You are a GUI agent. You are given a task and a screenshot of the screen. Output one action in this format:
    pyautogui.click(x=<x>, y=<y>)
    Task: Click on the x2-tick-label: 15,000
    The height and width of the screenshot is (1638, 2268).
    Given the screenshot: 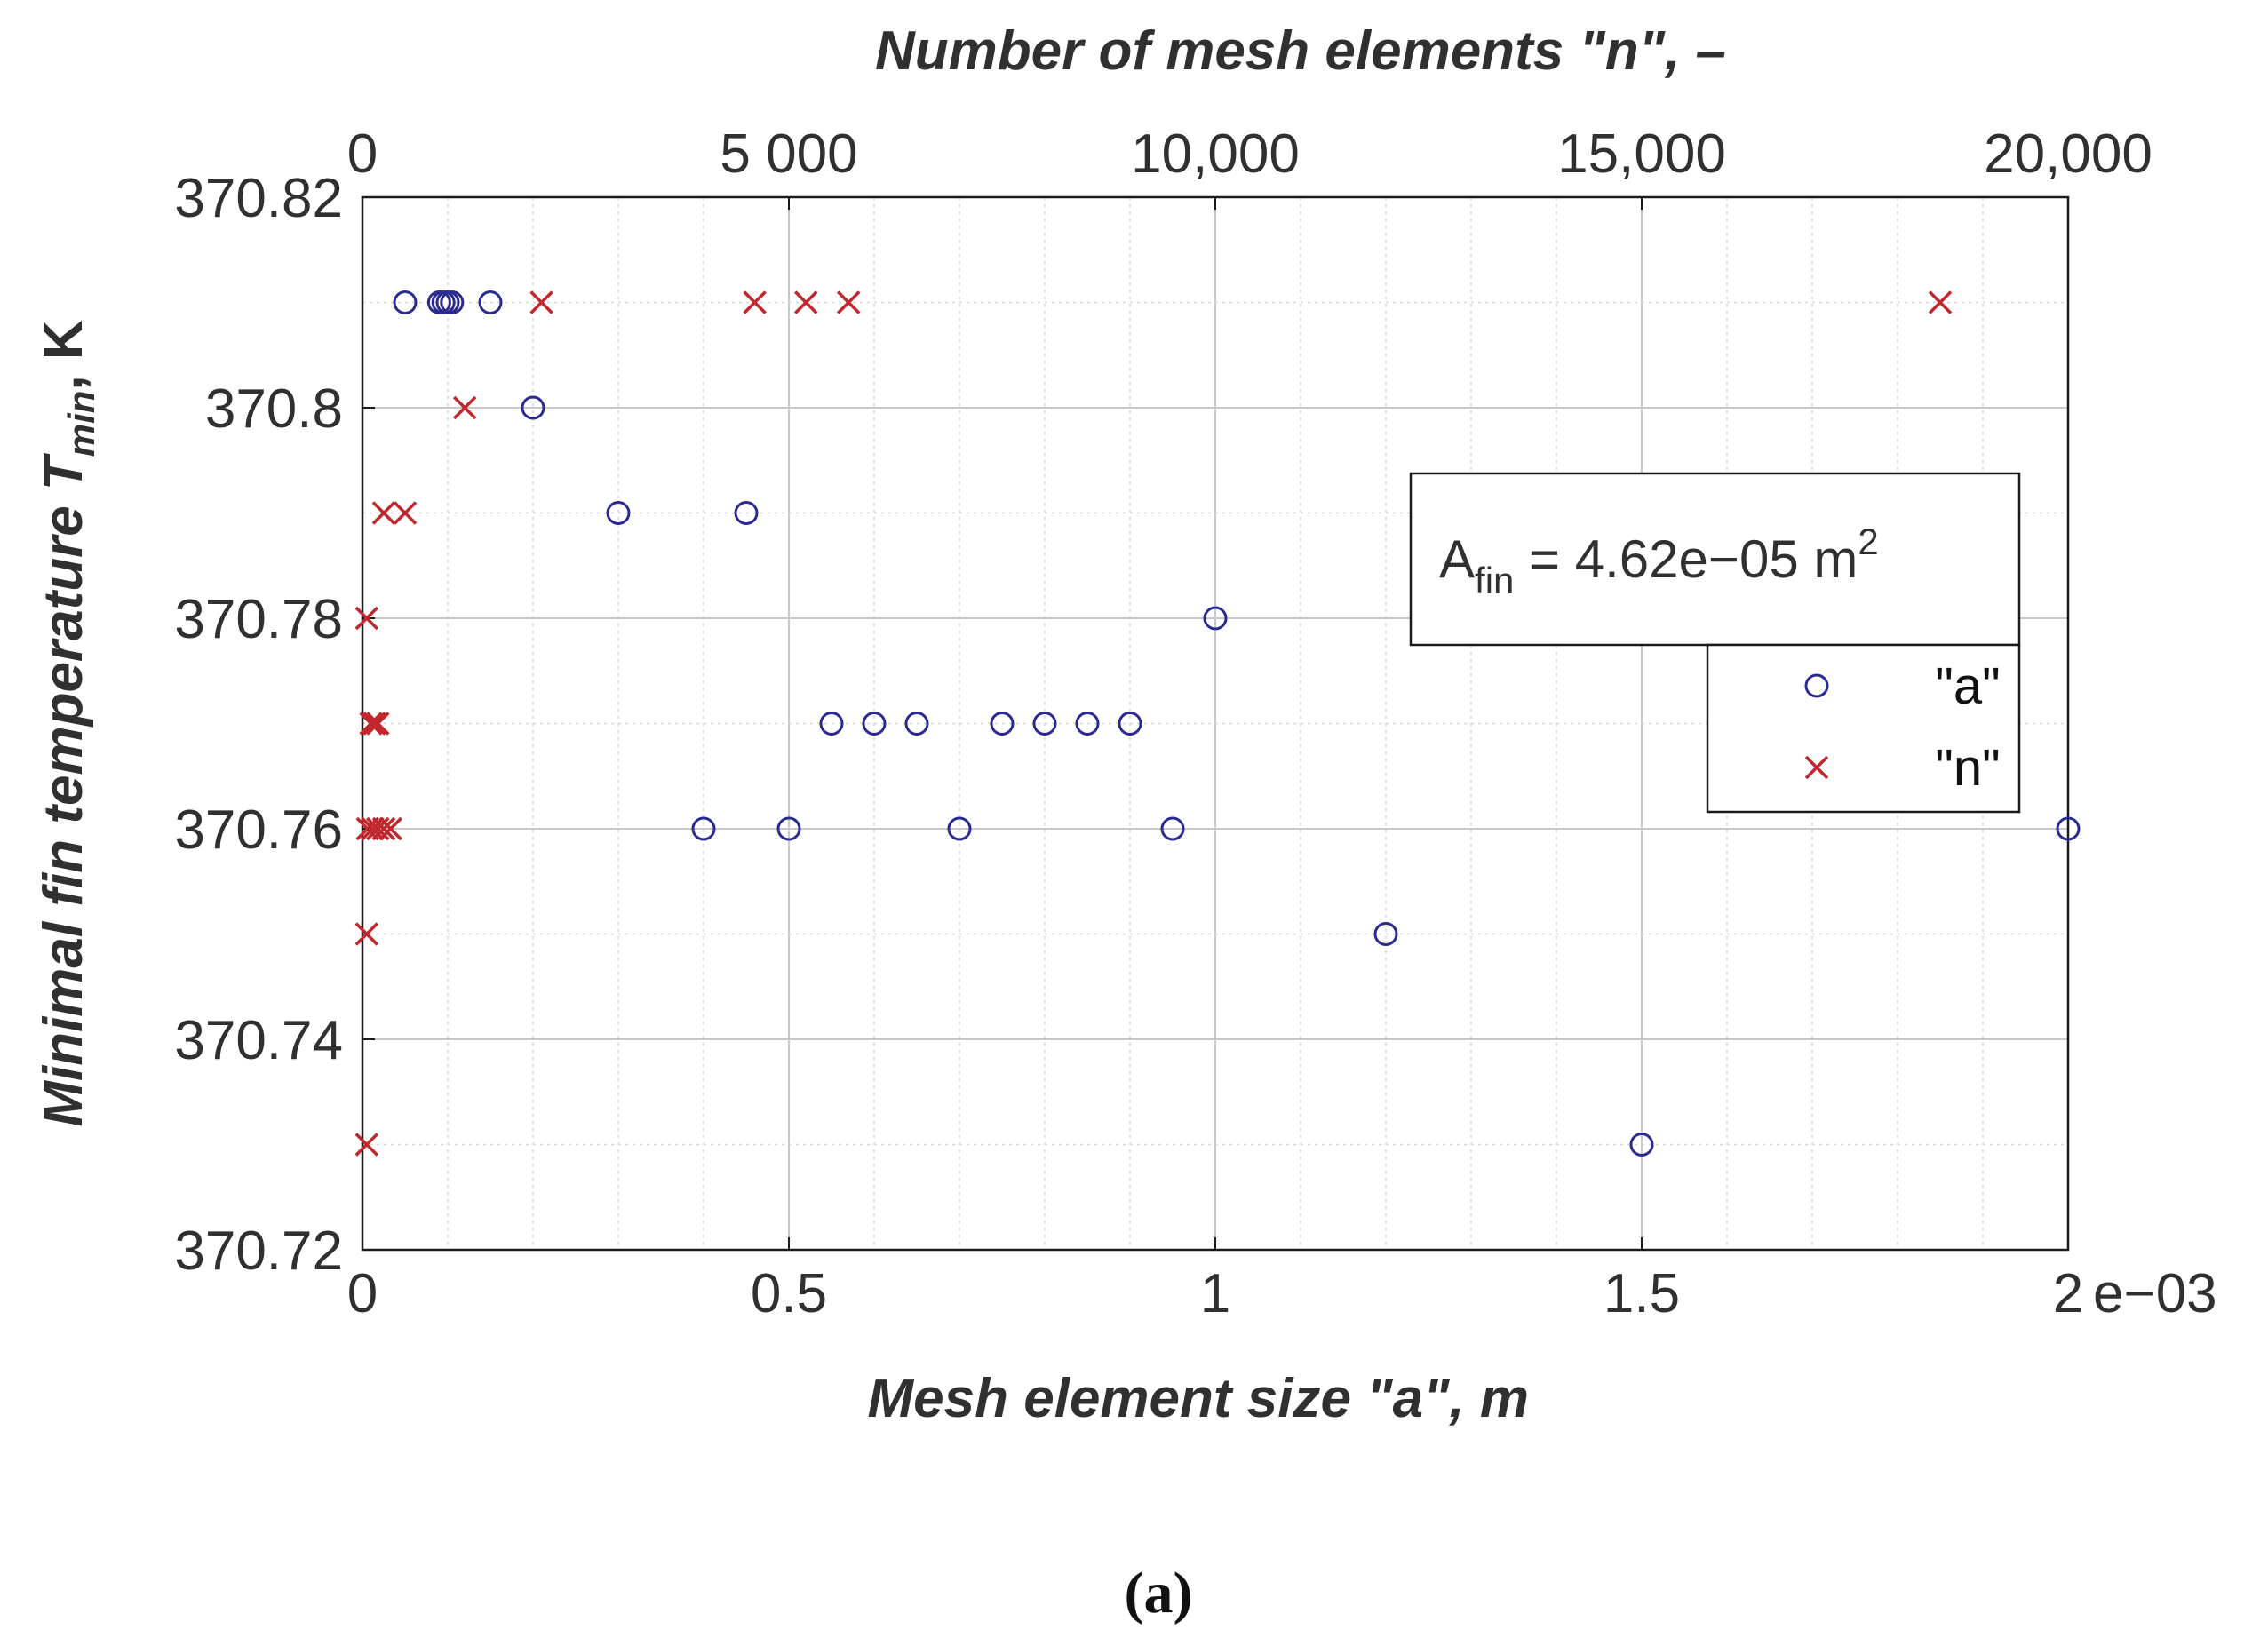 What is the action you would take?
    pyautogui.click(x=1641, y=154)
    